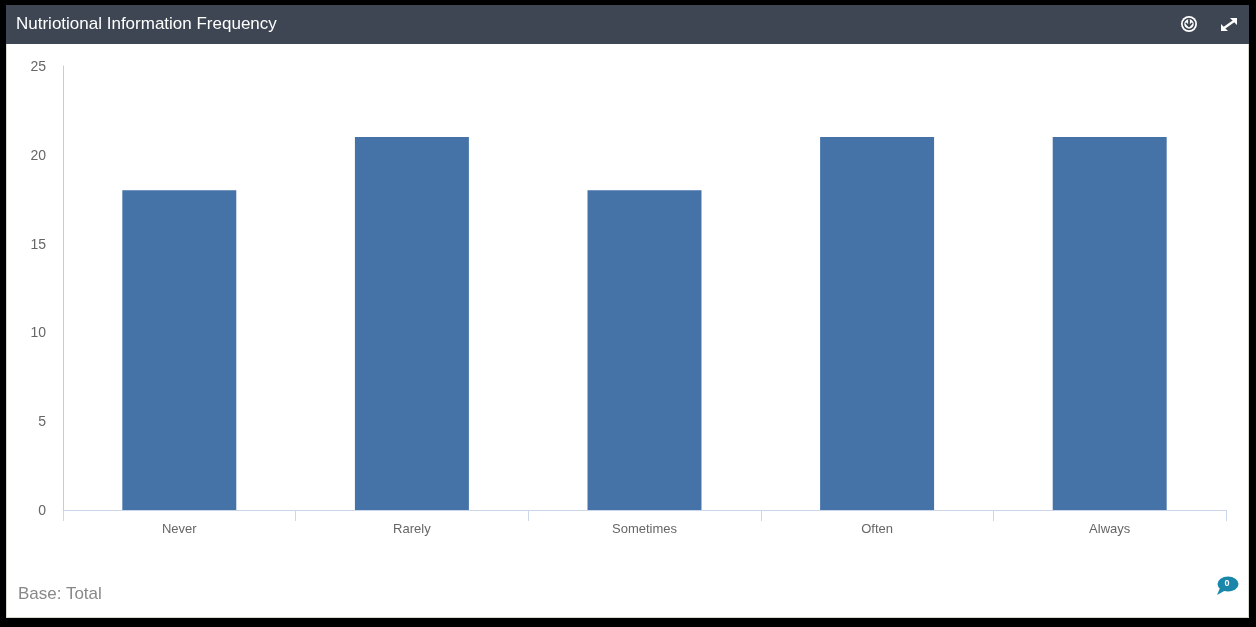  Describe the element at coordinates (1110, 528) in the screenshot. I see `x-tick-label: Always` at that location.